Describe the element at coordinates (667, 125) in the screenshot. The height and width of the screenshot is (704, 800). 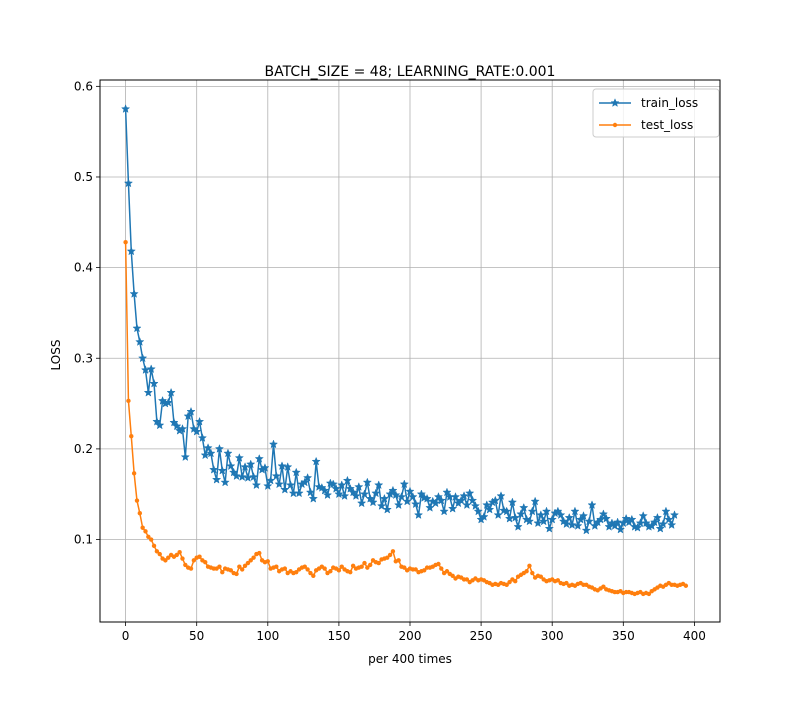
I see `legend-label-test-loss: test_loss` at that location.